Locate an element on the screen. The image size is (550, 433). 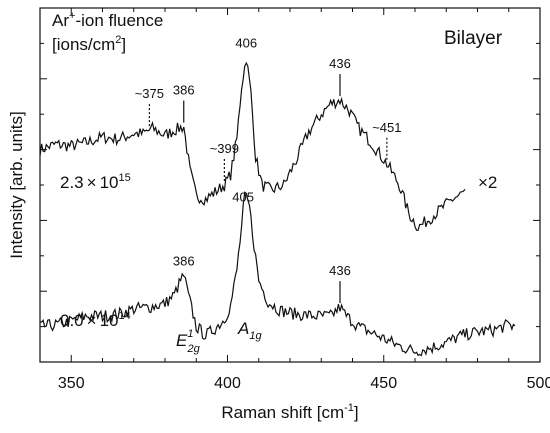
mode-a-sub: 1g is located at coordinates (255, 336).